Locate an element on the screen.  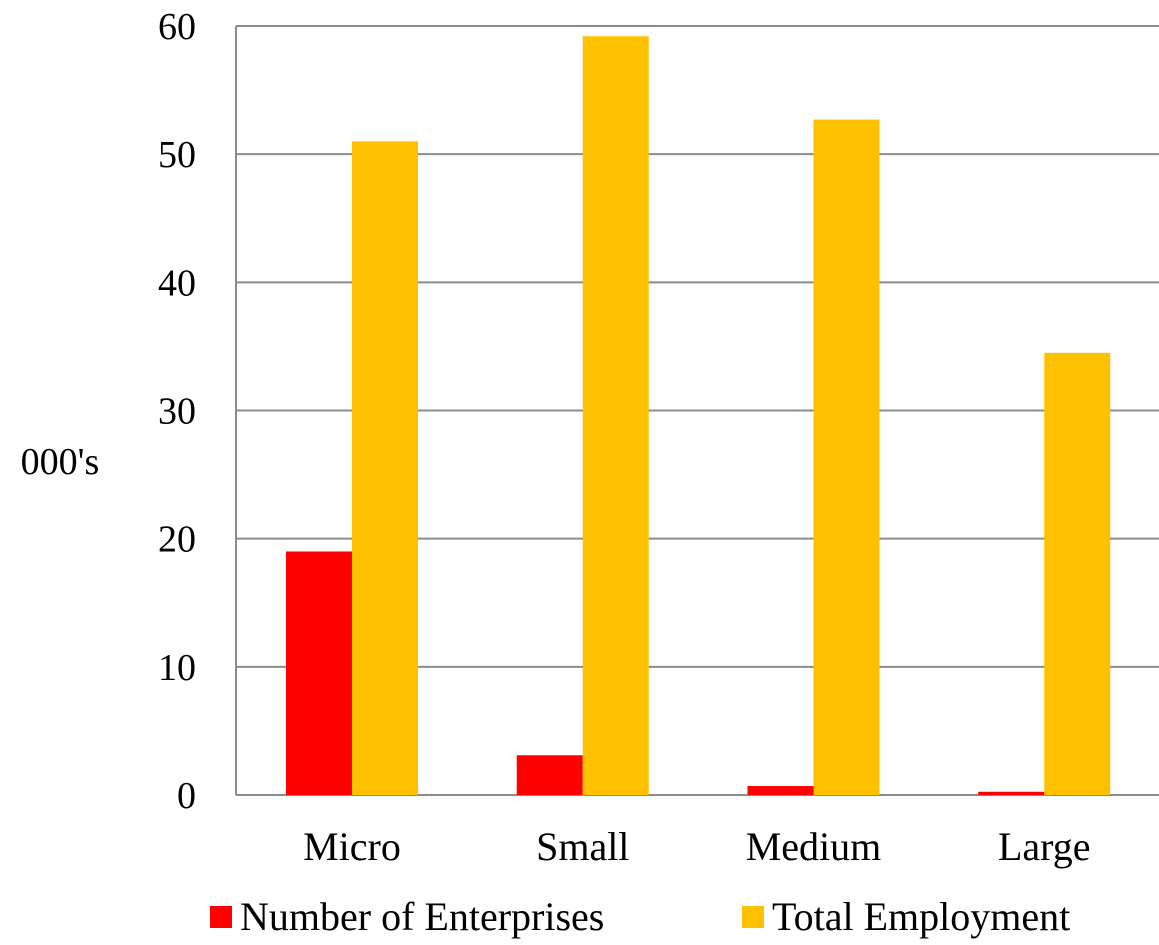
x-category-label: Large is located at coordinates (1044, 846).